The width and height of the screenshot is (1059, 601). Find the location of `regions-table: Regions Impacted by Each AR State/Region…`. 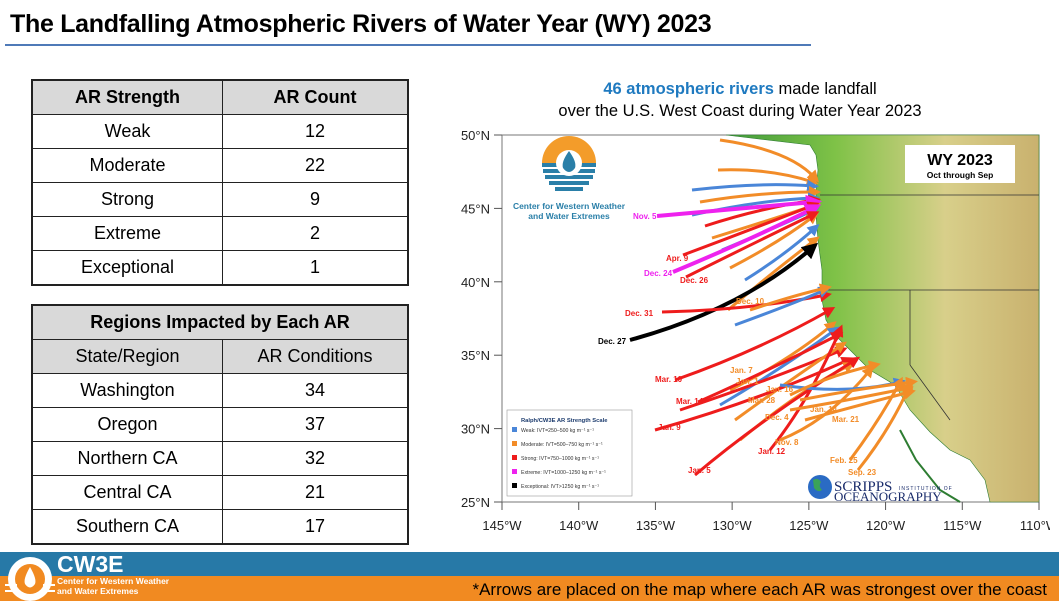

regions-table: Regions Impacted by Each AR State/Region… is located at coordinates (220, 424).